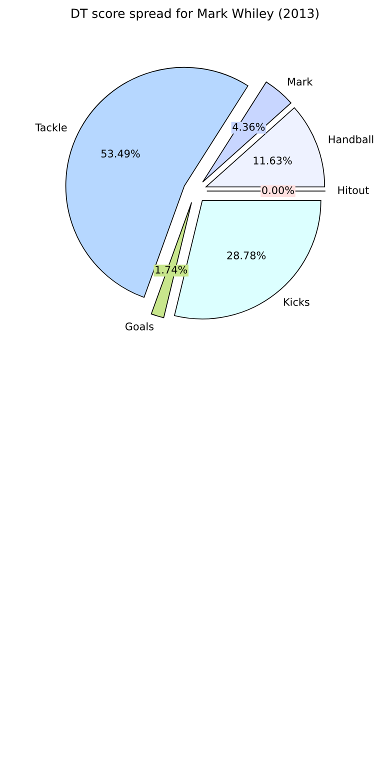  Describe the element at coordinates (278, 190) in the screenshot. I see `text: 0.00%` at that location.